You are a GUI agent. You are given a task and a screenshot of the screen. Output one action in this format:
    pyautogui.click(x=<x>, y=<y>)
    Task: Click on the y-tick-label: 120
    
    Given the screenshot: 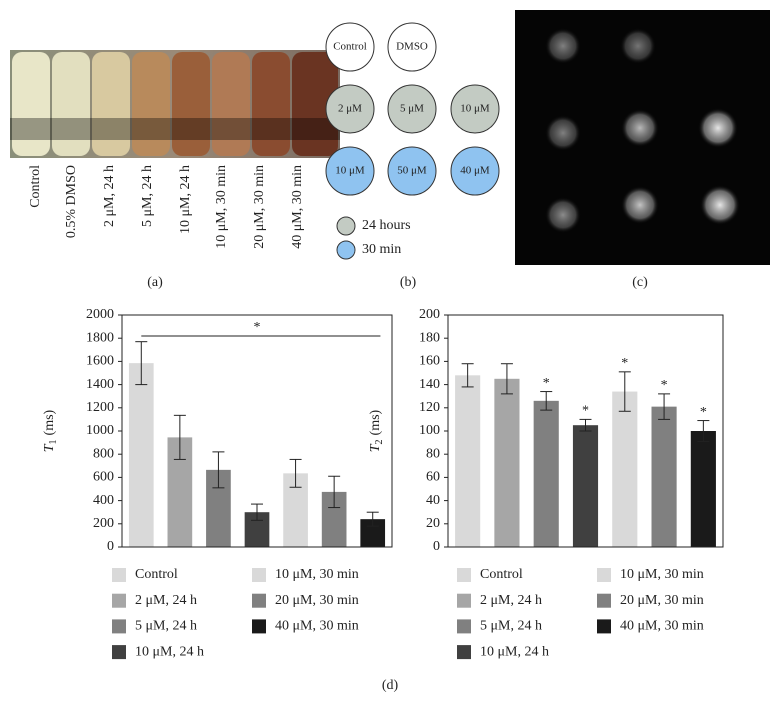 What is the action you would take?
    pyautogui.click(x=429, y=407)
    